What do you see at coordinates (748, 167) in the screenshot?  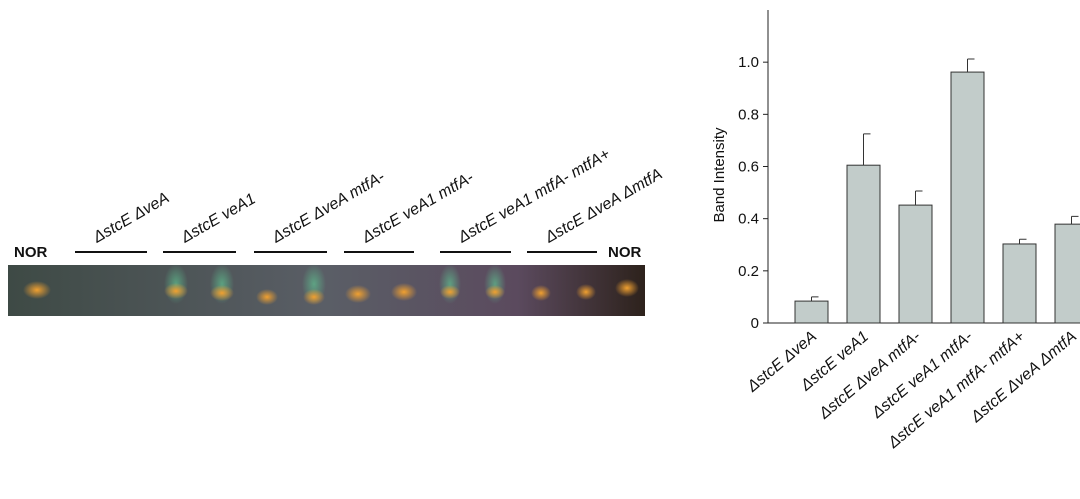 I see `y-tick-label: 0.6` at bounding box center [748, 167].